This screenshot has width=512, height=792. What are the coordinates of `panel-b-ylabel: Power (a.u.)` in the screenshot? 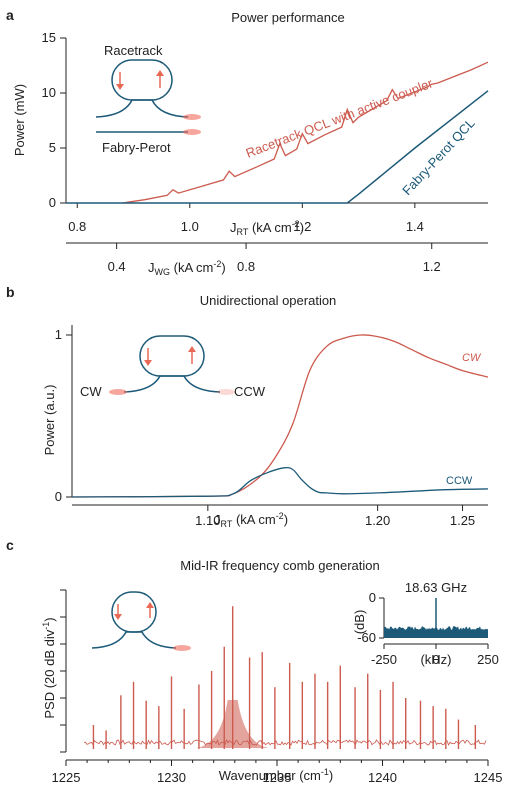 It's located at (49, 420).